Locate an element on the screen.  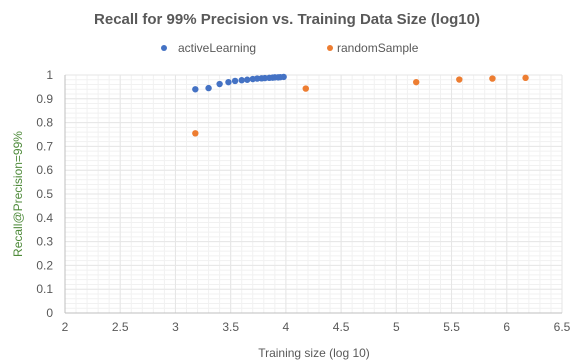
y-tick-label: 1 is located at coordinates (49, 75).